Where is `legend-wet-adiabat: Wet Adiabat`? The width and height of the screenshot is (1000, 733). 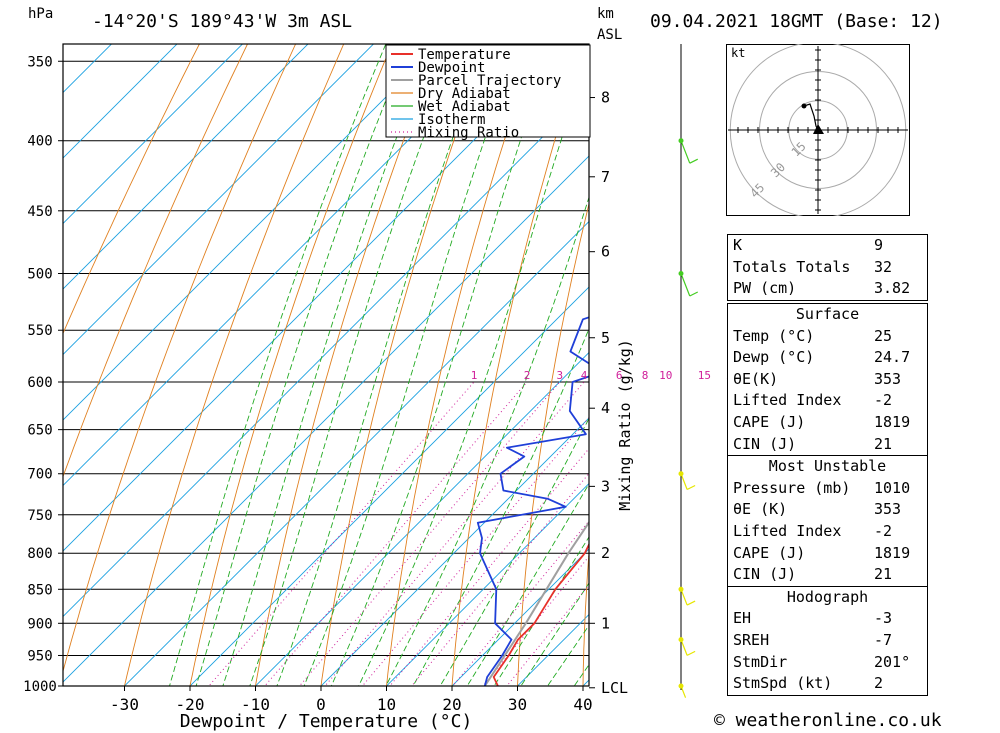 legend-wet-adiabat: Wet Adiabat is located at coordinates (464, 107).